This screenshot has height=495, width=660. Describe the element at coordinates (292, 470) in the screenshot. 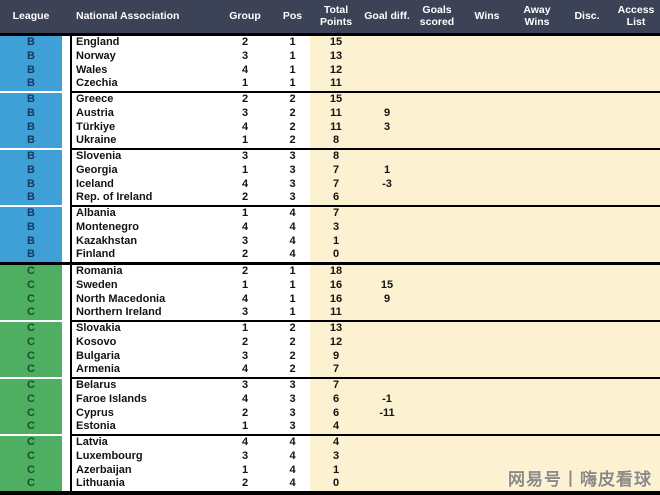

I see `cell-pos: 4` at that location.